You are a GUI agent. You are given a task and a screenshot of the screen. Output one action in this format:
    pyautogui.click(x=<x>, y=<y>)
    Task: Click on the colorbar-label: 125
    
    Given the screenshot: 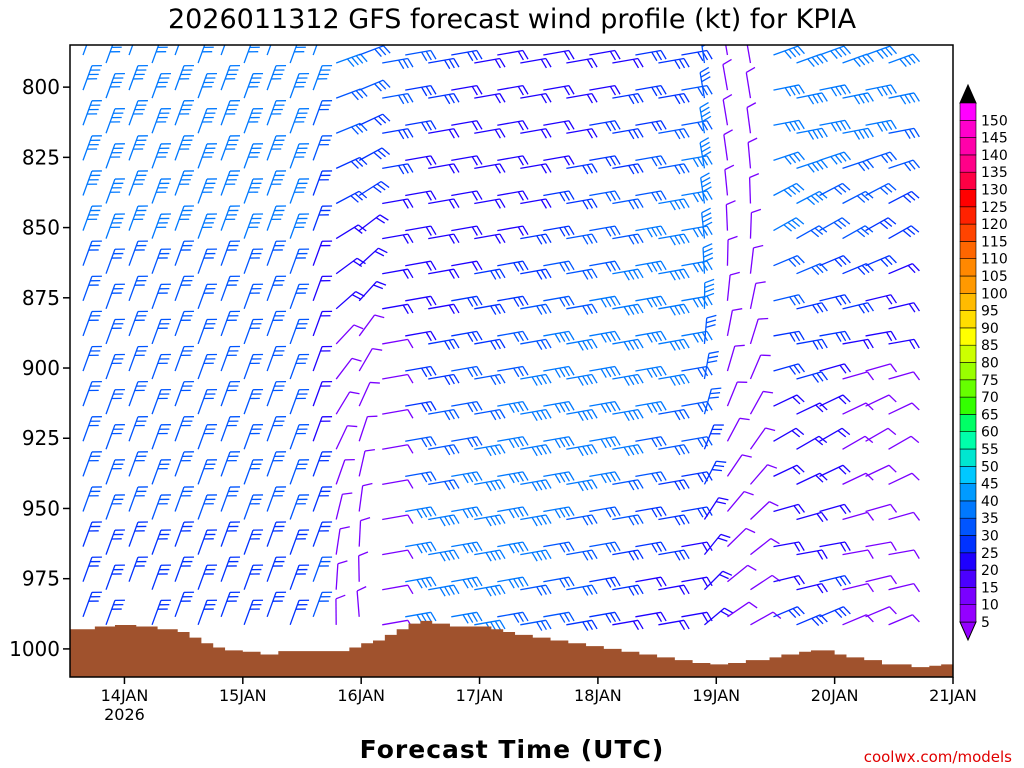 What is the action you would take?
    pyautogui.click(x=994, y=208)
    